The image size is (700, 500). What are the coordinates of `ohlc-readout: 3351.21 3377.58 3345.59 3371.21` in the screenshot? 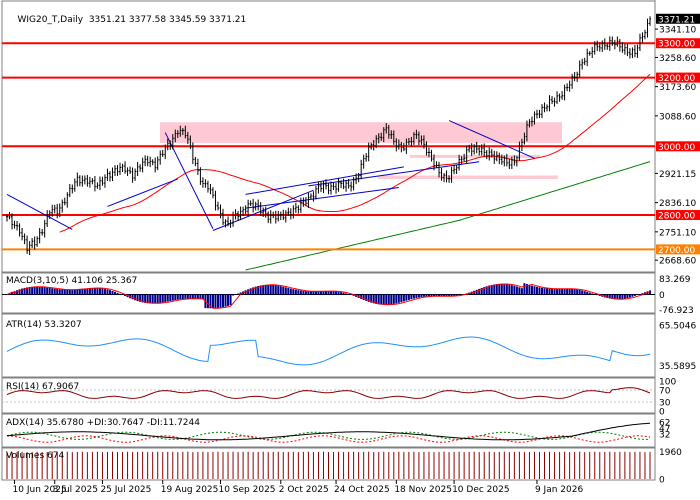 It's located at (167, 20).